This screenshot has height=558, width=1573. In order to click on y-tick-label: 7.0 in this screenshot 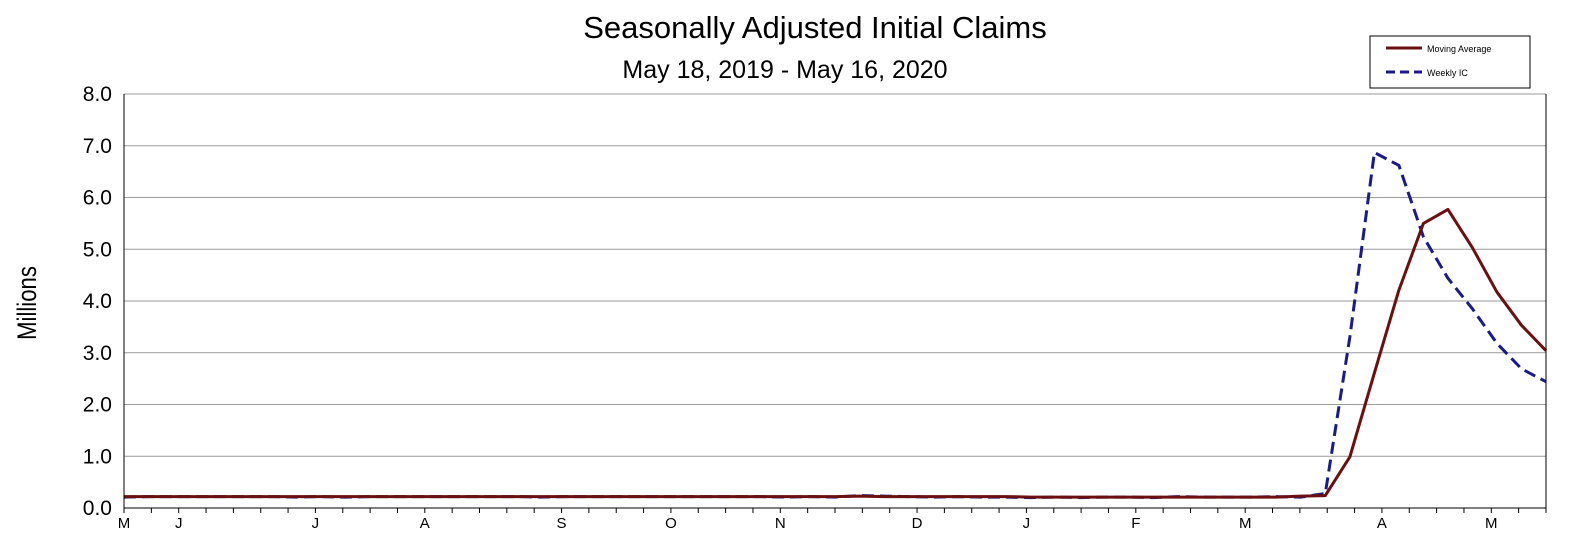, I will do `click(97, 146)`.